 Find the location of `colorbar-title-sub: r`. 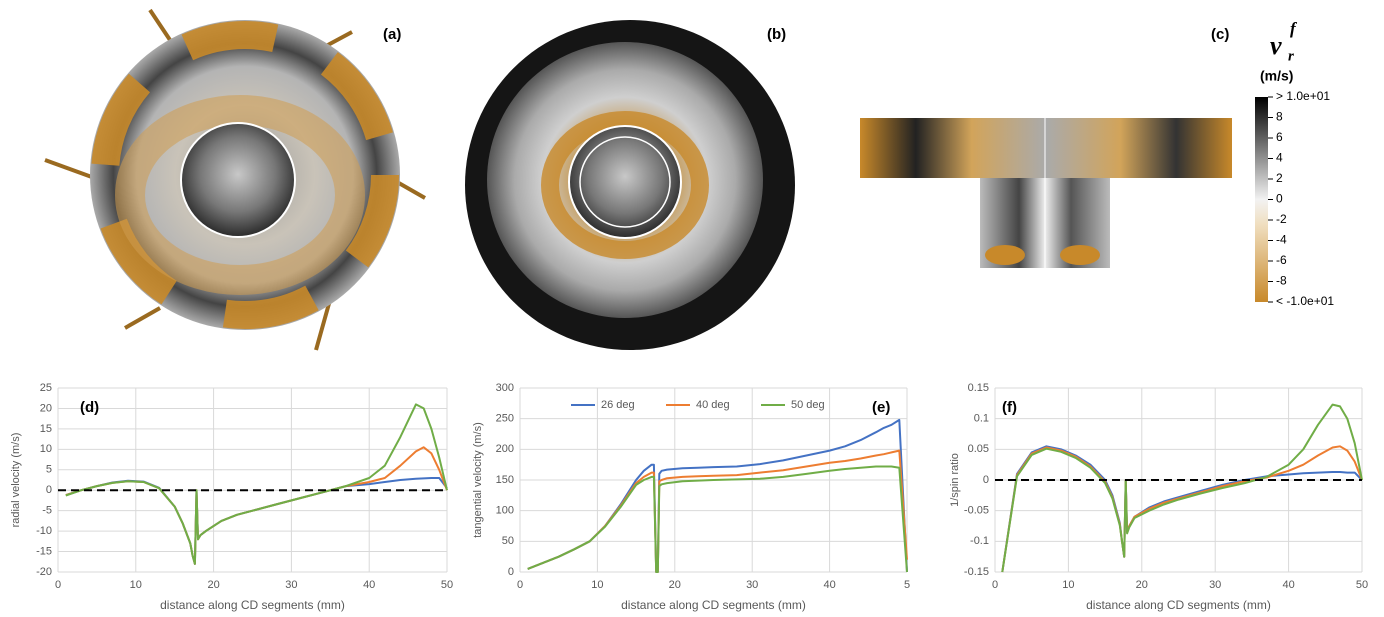

colorbar-title-sub: r is located at coordinates (1291, 56).